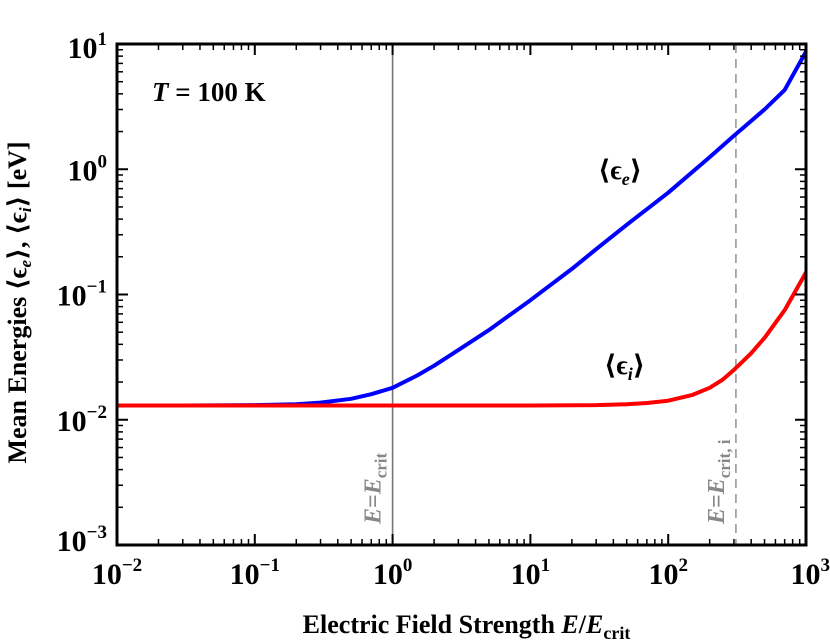 The image size is (830, 642). What do you see at coordinates (668, 573) in the screenshot?
I see `x-tick-label: 10²` at bounding box center [668, 573].